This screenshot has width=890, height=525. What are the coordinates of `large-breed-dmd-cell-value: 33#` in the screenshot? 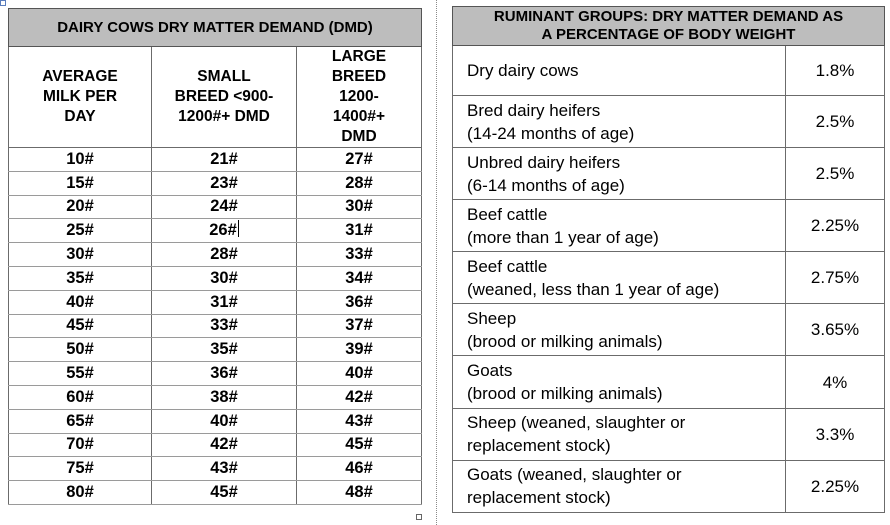 It's located at (359, 254).